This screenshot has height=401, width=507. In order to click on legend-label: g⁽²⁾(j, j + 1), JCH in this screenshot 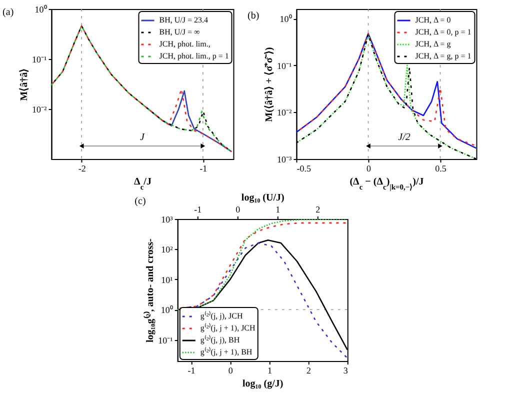, I will do `click(228, 327)`.